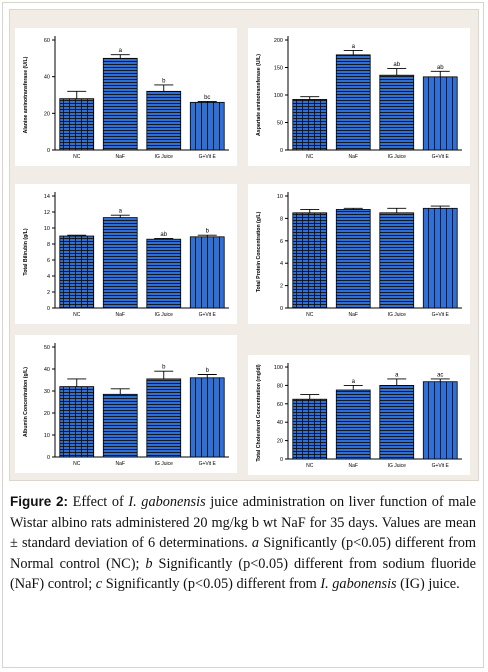 The width and height of the screenshot is (488, 672). Describe the element at coordinates (99, 584) in the screenshot. I see `caption-marker-c: c` at that location.